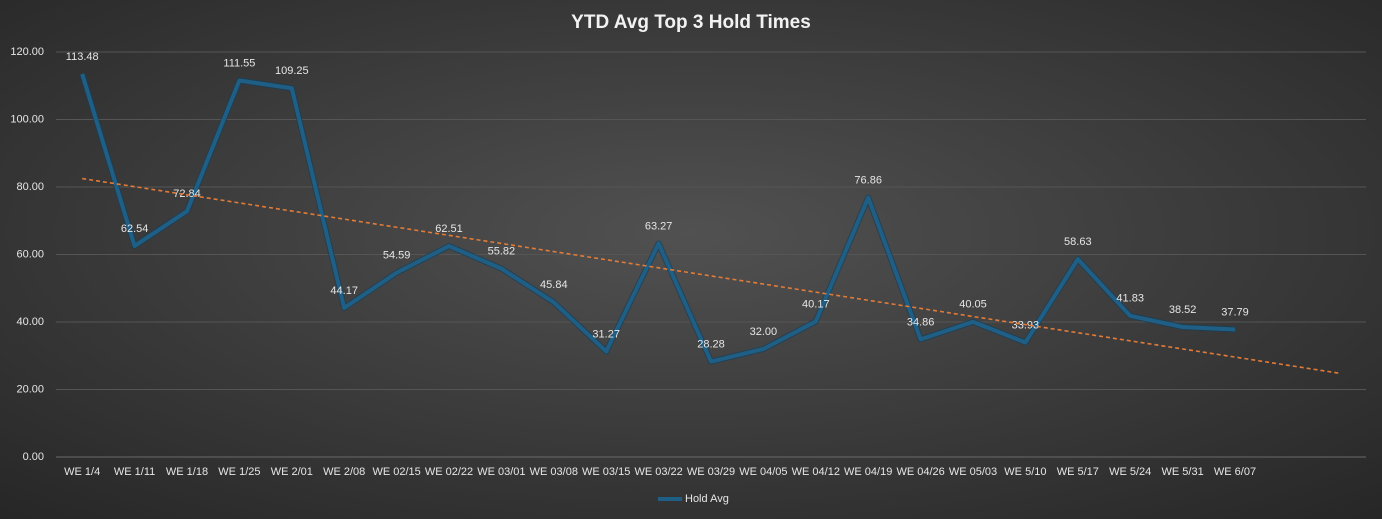 The image size is (1382, 519). Describe the element at coordinates (30, 322) in the screenshot. I see `y-tick-label: 40.00` at that location.